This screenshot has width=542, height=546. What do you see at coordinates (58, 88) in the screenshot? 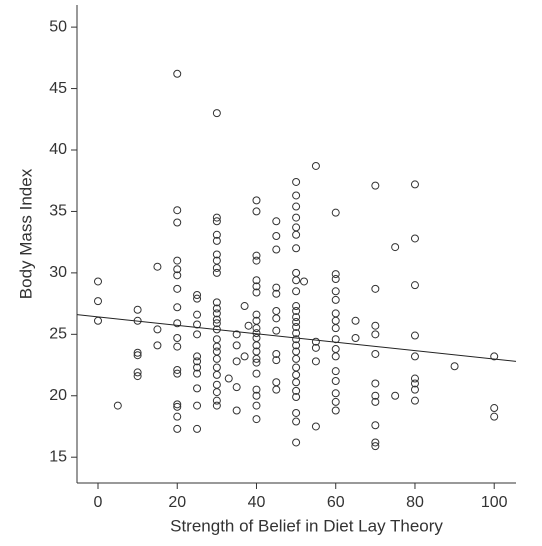
I see `y-tick-label: 45` at bounding box center [58, 88].